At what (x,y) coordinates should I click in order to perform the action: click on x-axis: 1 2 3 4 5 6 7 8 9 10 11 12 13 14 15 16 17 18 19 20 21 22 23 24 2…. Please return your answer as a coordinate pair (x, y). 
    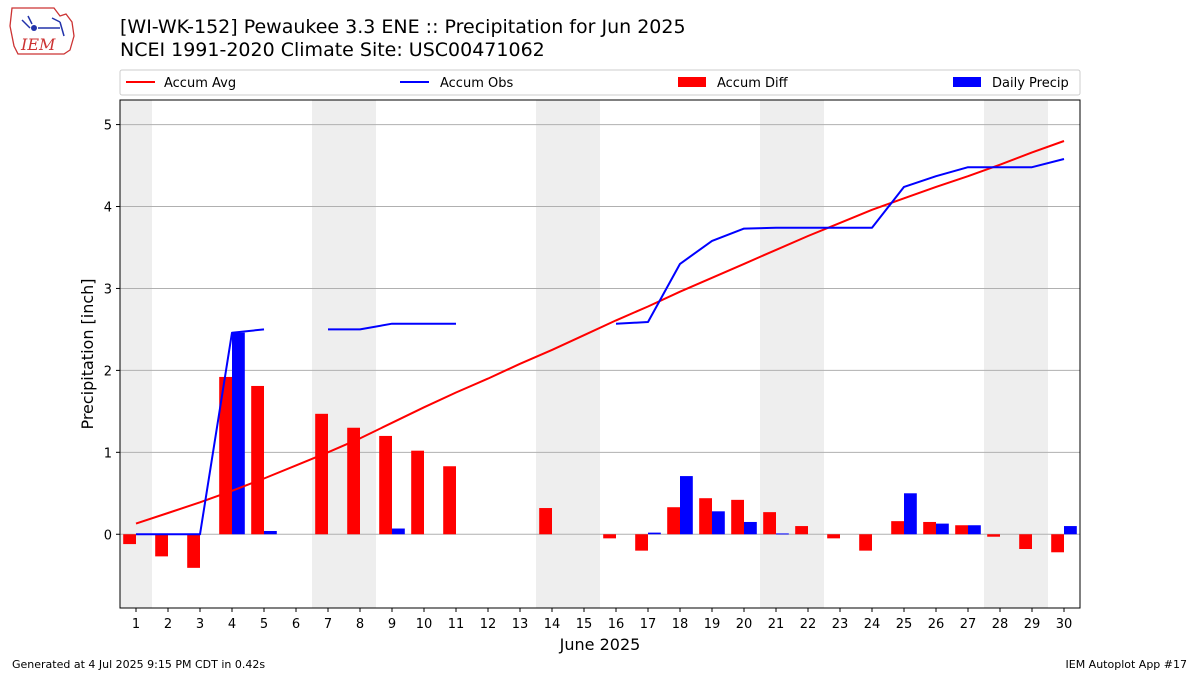
    Looking at the image, I should click on (602, 620).